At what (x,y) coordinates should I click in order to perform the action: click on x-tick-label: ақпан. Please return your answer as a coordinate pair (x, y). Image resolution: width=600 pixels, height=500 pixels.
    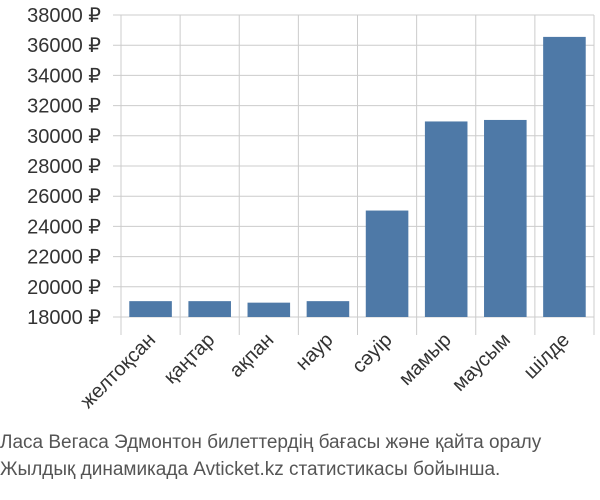
    Looking at the image, I should click on (251, 355).